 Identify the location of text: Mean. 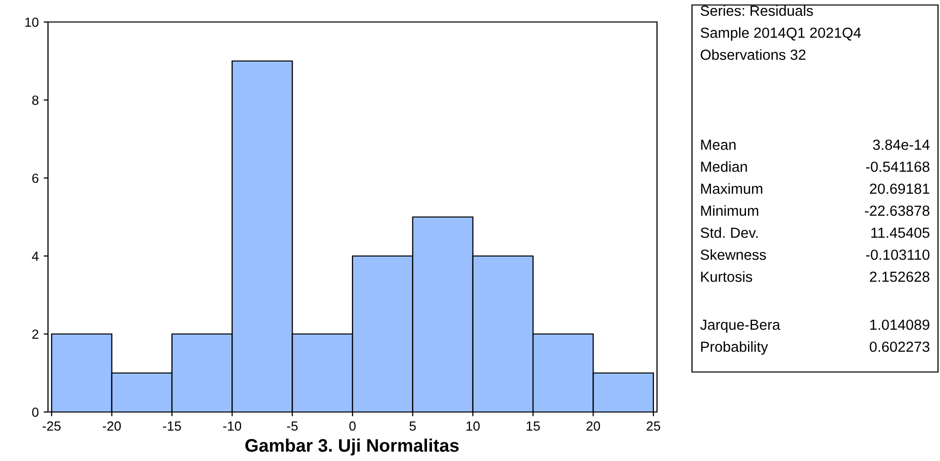
(718, 145).